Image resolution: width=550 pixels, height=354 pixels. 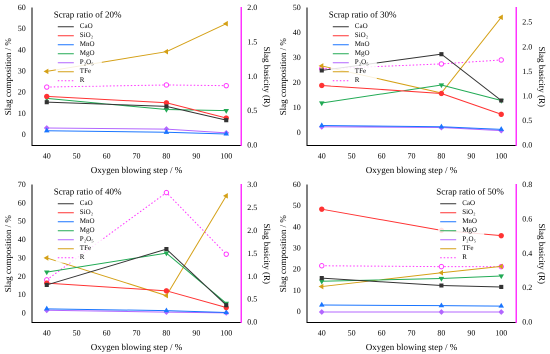 I want to click on y2-tick-label: 0.8, so click(x=527, y=184).